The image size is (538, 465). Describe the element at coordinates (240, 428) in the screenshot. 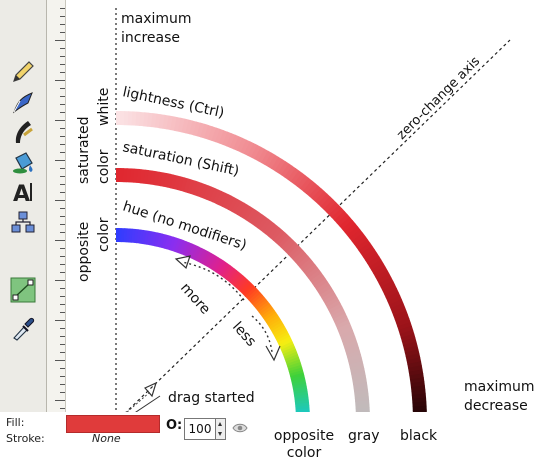

I see `eye-icon` at that location.